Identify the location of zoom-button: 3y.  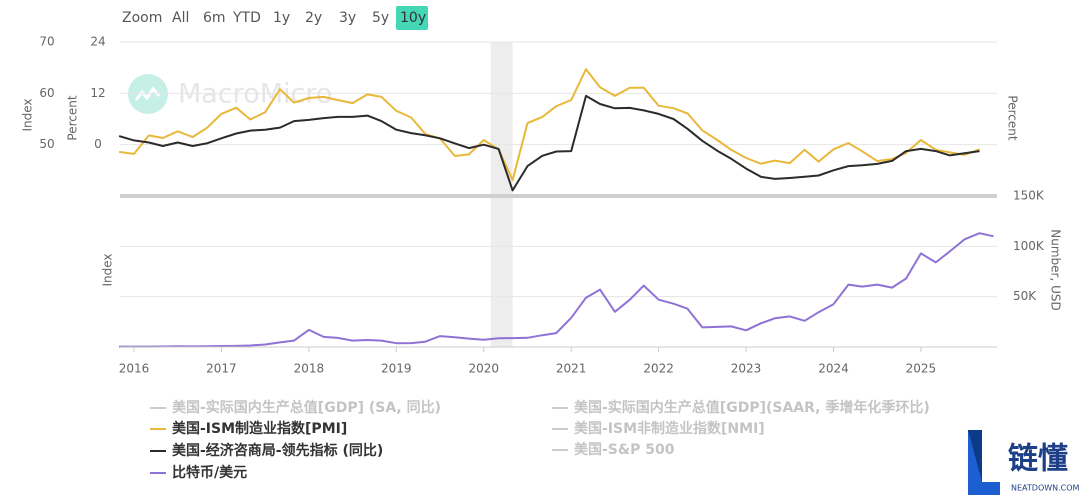
(347, 18).